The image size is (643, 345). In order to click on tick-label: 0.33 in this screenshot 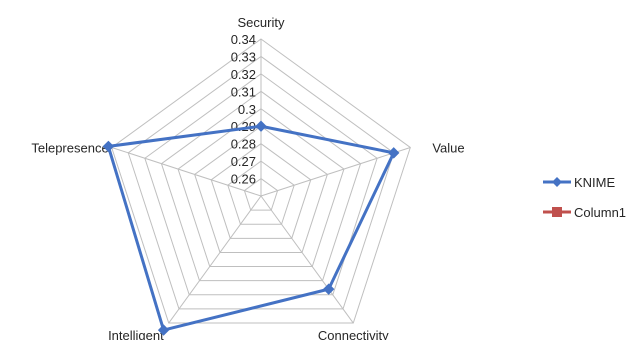, I will do `click(243, 56)`.